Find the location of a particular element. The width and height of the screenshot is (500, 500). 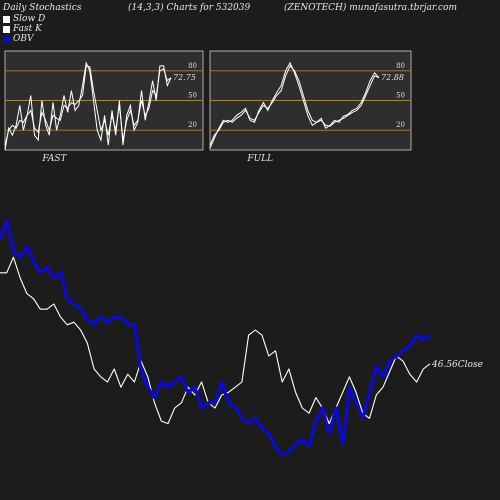

fast-title: FAST is located at coordinates (54, 159).